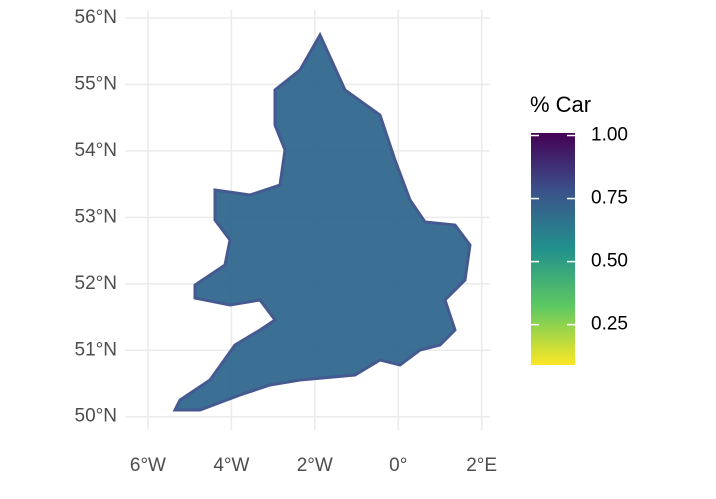 The width and height of the screenshot is (716, 499). I want to click on colorbar-tick-label: 0.25, so click(609, 324).